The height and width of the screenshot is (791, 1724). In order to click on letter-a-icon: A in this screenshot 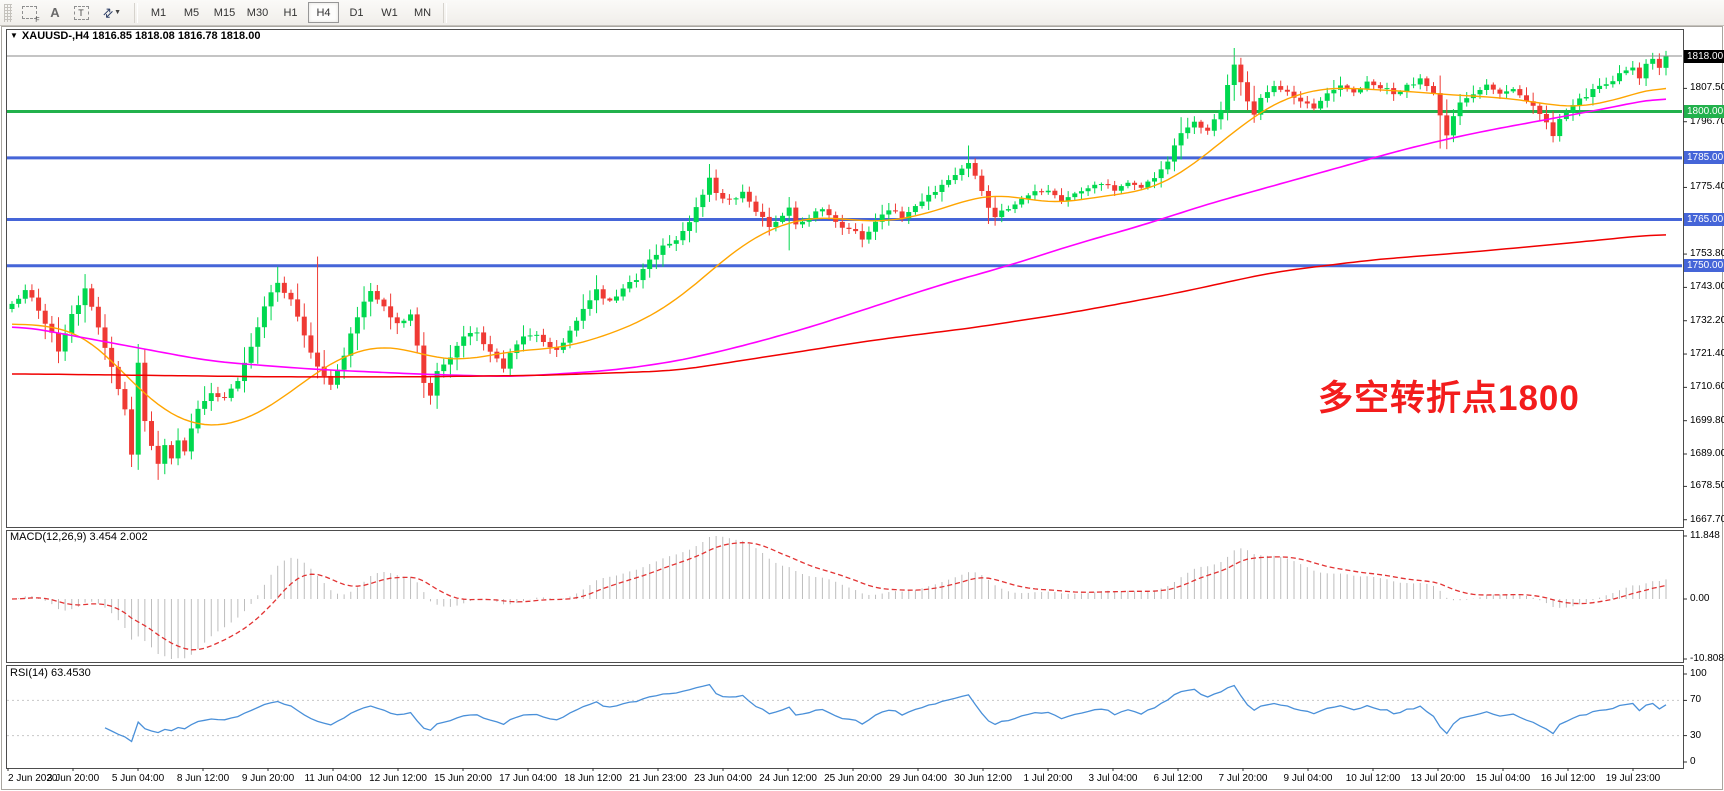, I will do `click(55, 12)`.